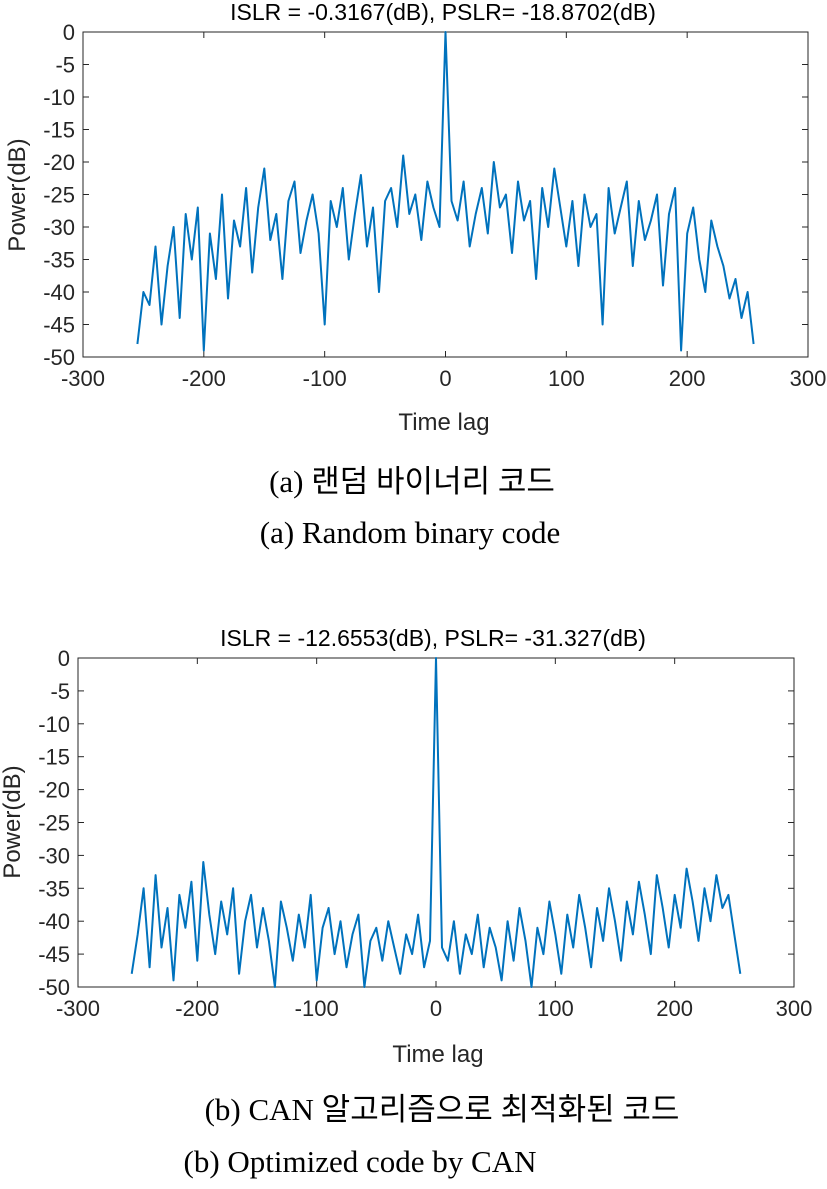  Describe the element at coordinates (360, 1161) in the screenshot. I see `caption-english: (b) Optimized code by CAN` at that location.